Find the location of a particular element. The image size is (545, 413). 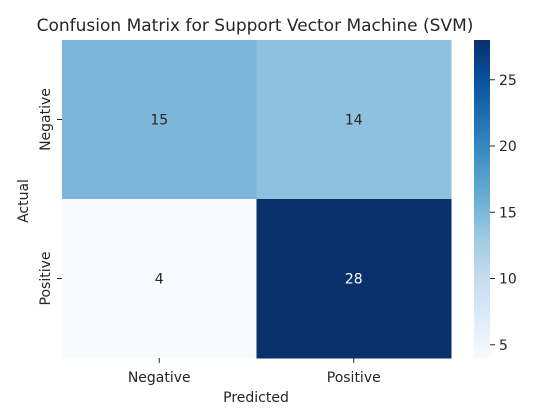

cell-value-label: 28 is located at coordinates (354, 280).